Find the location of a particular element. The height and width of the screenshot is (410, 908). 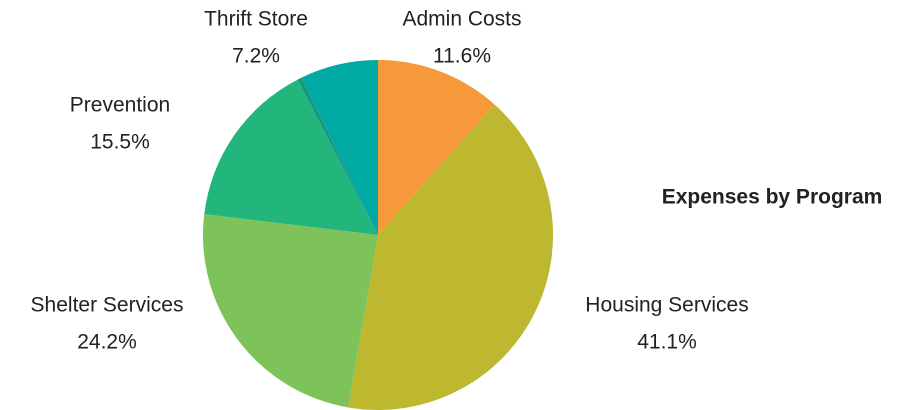

slice-label: Prevention is located at coordinates (120, 105).